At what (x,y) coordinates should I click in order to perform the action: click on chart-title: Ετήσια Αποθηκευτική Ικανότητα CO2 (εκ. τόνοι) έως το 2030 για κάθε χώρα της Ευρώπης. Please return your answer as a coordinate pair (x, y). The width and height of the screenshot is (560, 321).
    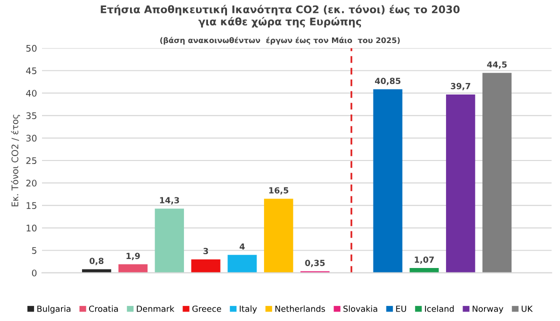
    Looking at the image, I should click on (280, 16).